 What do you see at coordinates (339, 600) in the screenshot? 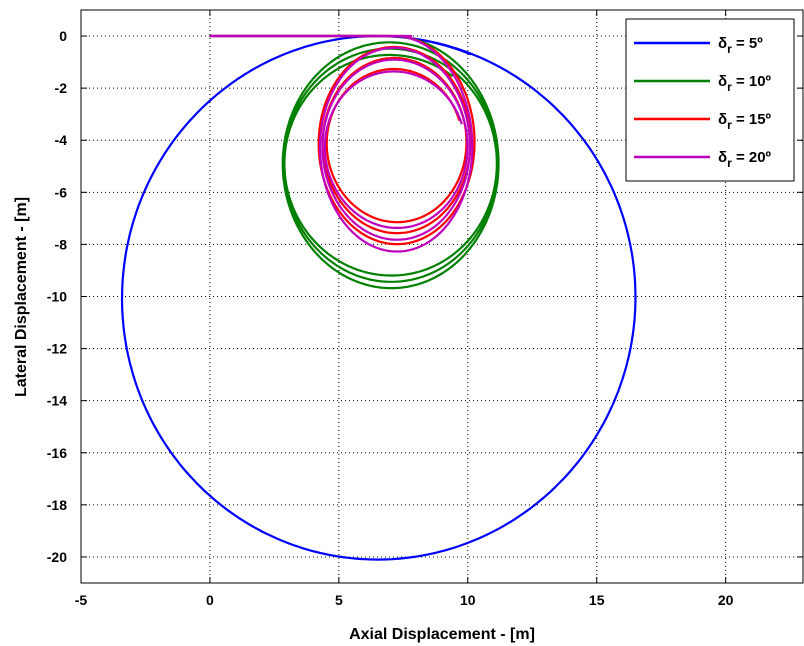
I see `x-tick-label: 5` at bounding box center [339, 600].